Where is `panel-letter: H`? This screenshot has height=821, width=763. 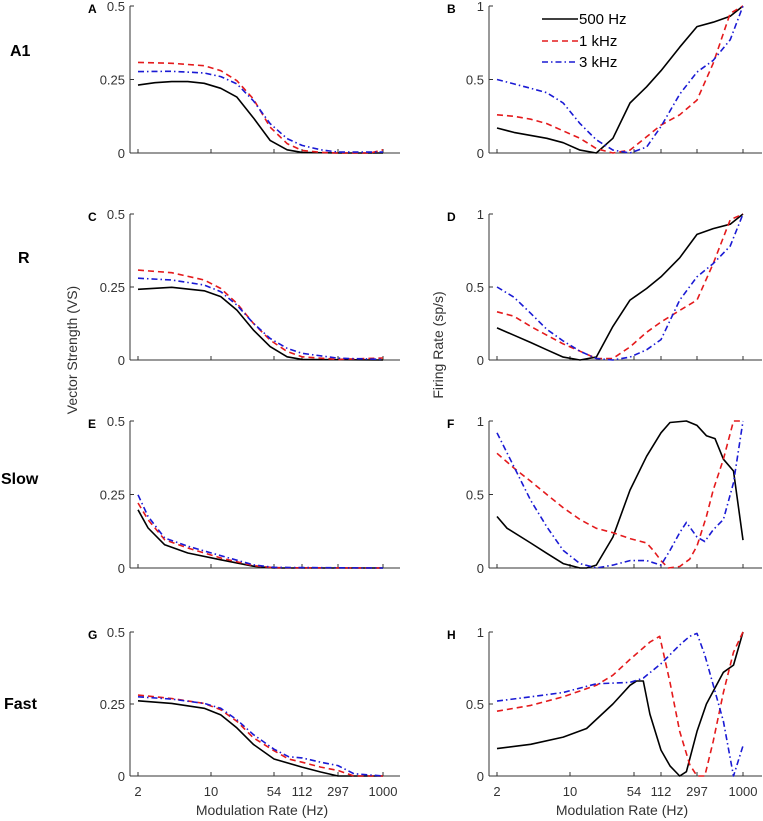 panel-letter: H is located at coordinates (451, 635).